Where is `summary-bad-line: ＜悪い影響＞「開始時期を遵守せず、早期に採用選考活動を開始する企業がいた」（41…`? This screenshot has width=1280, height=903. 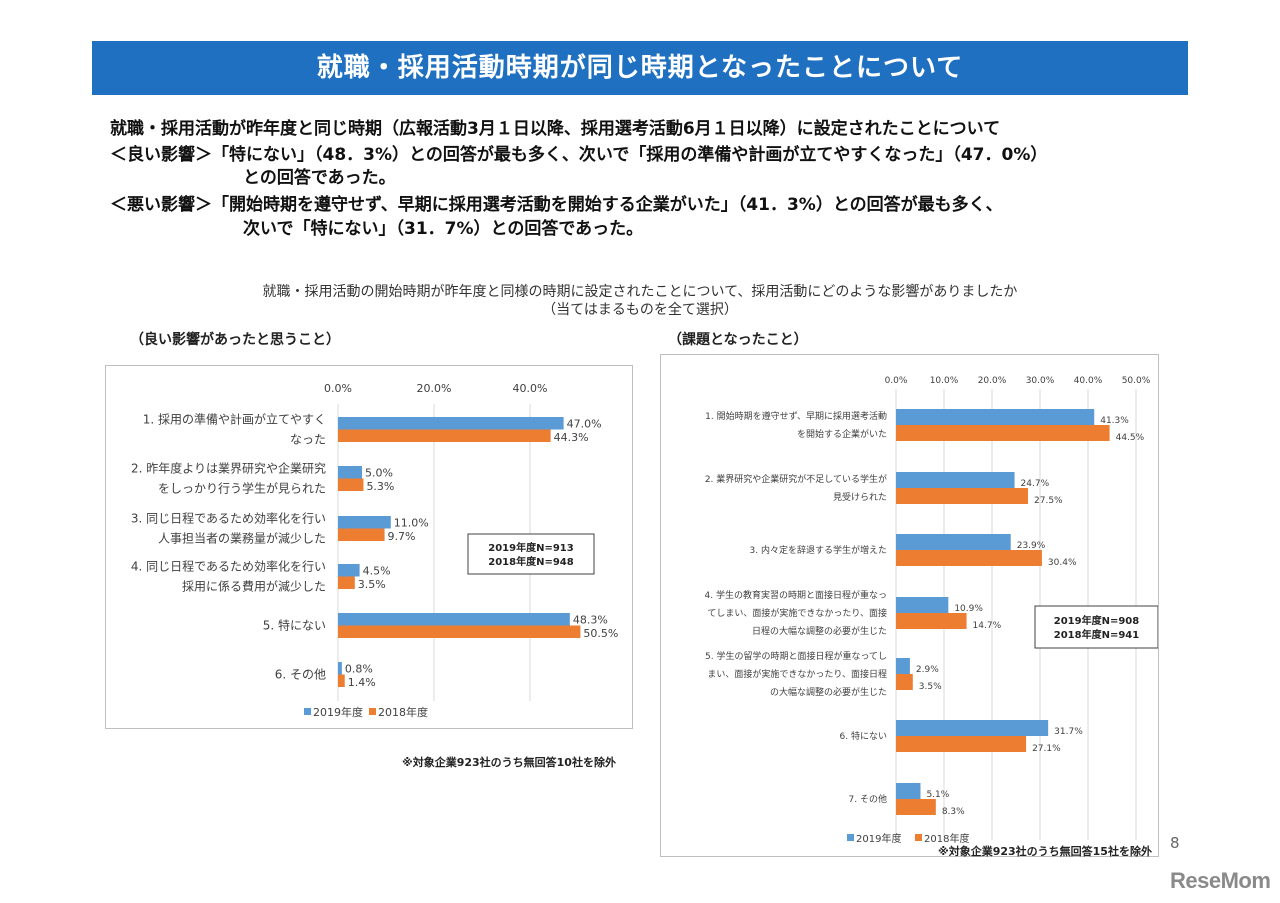
summary-bad-line: ＜悪い影響＞「開始時期を遵守せず、早期に採用選考活動を開始する企業がいた」（41… is located at coordinates (556, 202).